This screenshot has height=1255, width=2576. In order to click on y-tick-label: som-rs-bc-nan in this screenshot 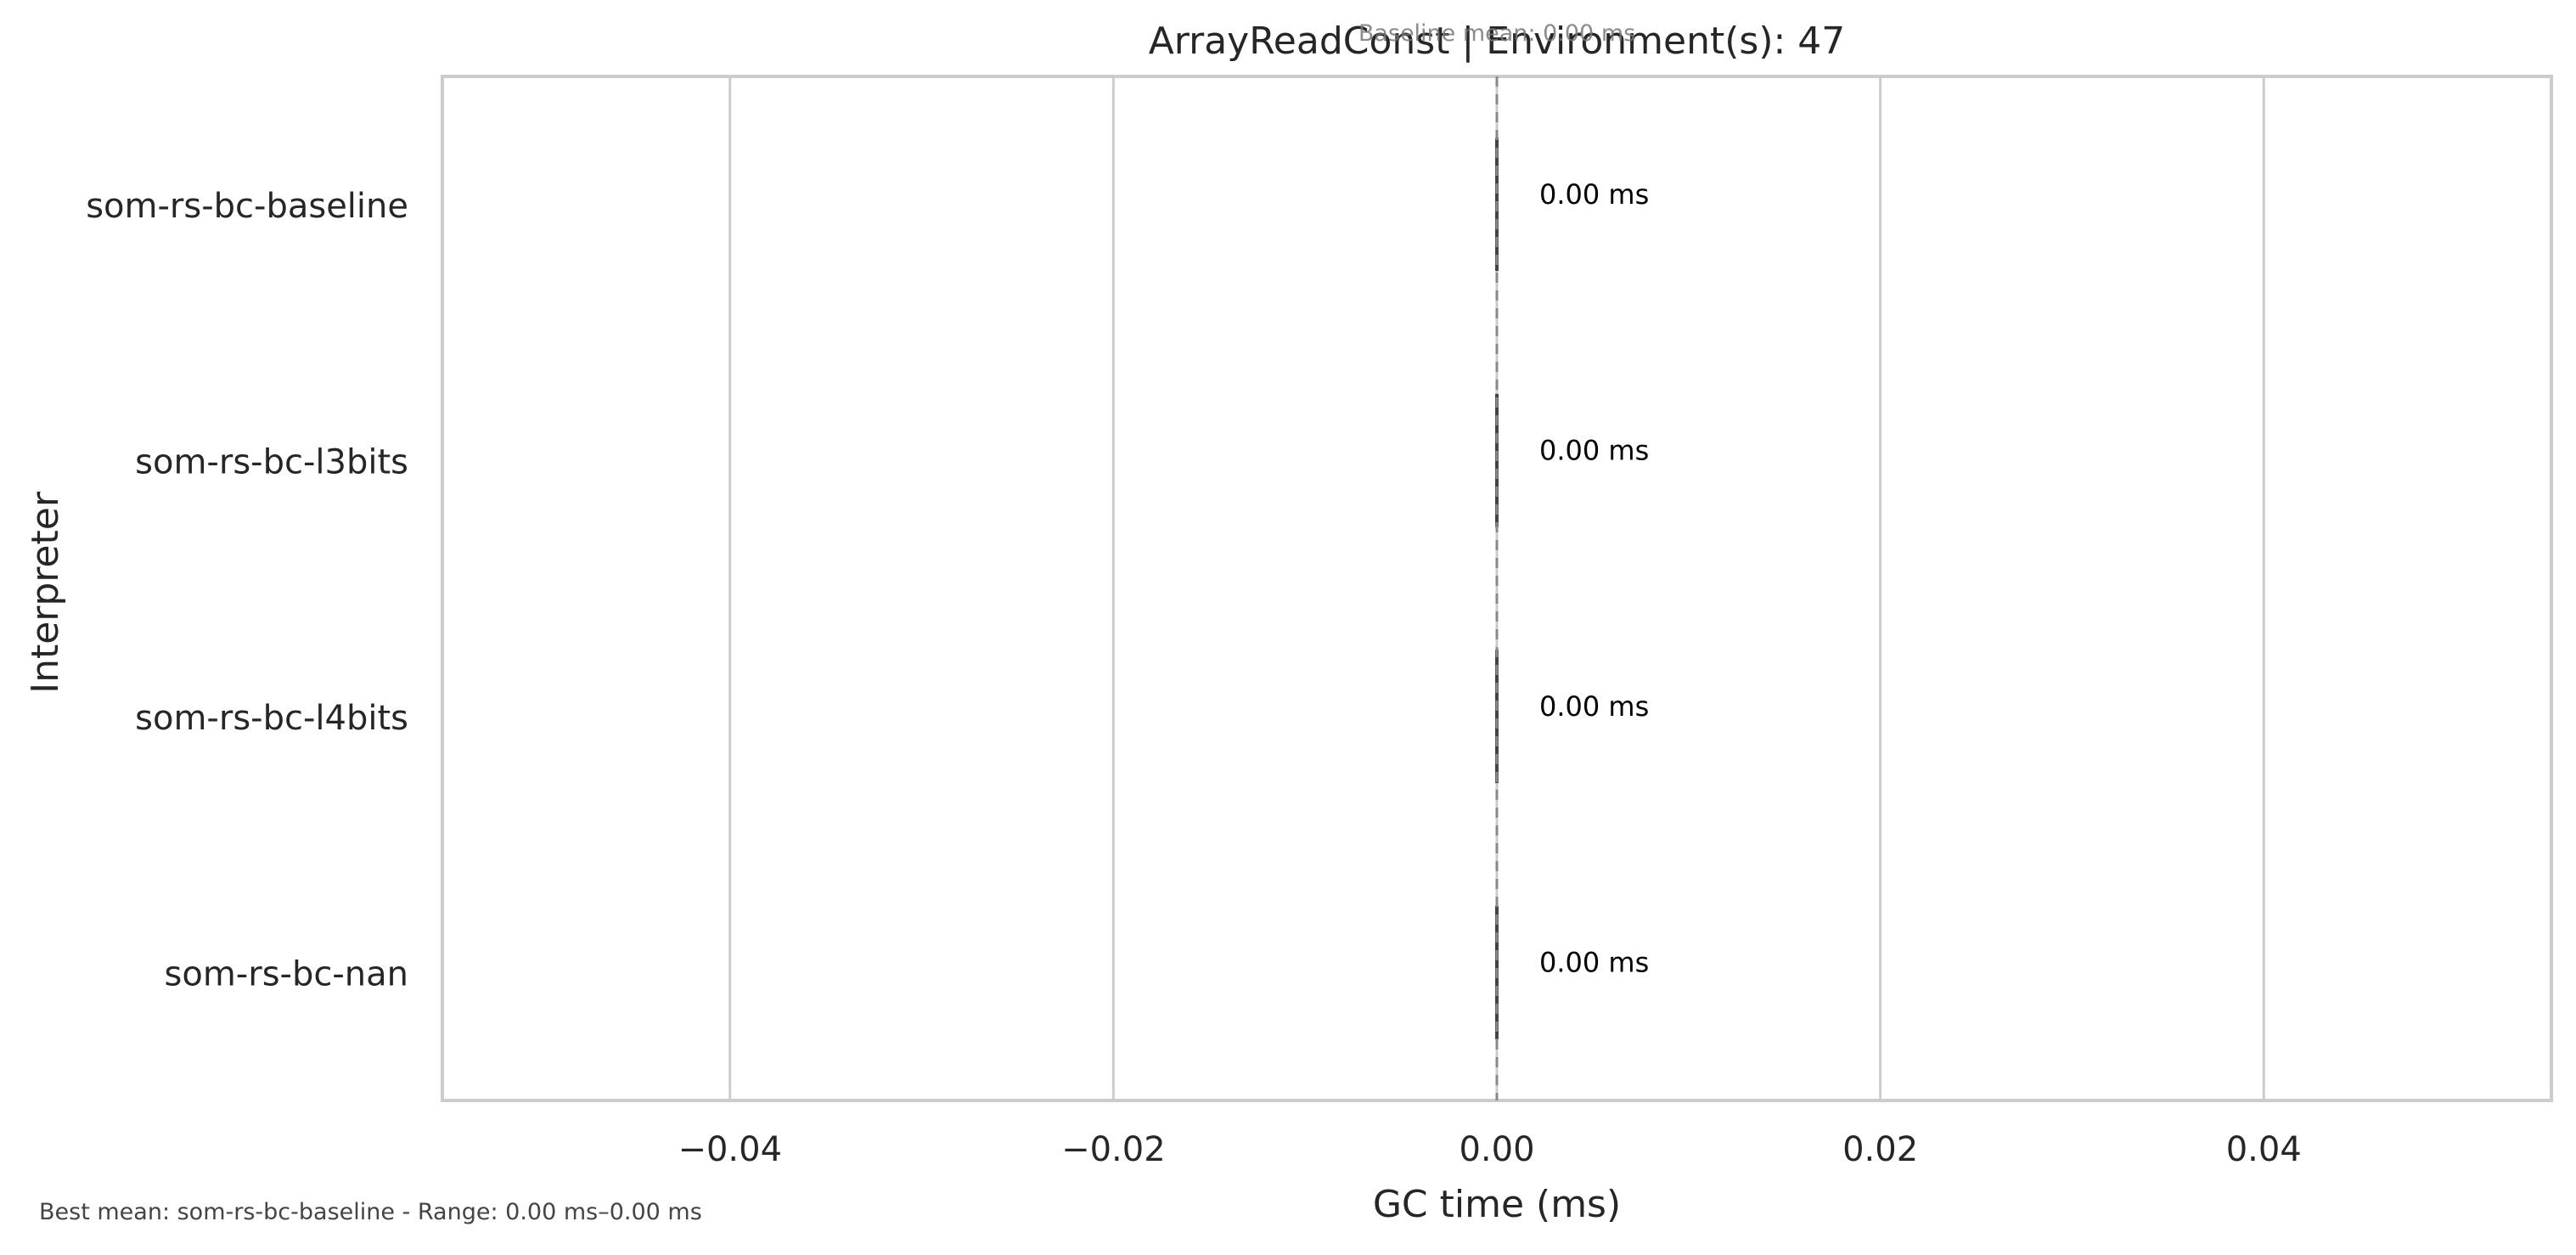, I will do `click(286, 973)`.